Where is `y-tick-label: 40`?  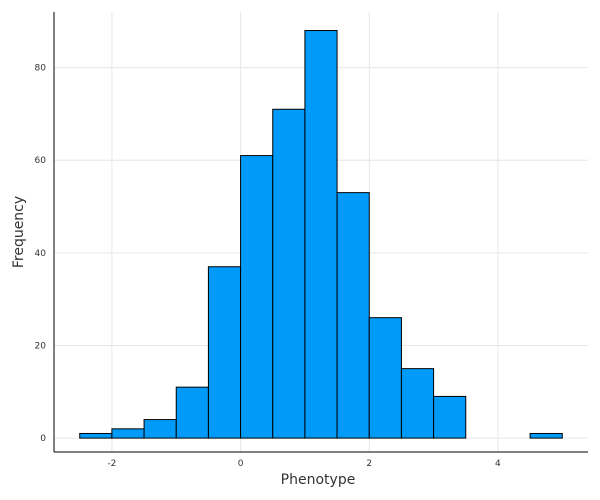 y-tick-label: 40 is located at coordinates (41, 254).